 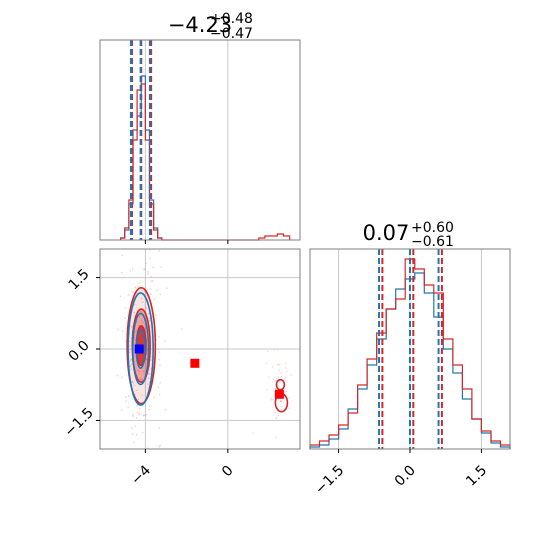 I want to click on hist-param2-title: 0.07, so click(x=386, y=233).